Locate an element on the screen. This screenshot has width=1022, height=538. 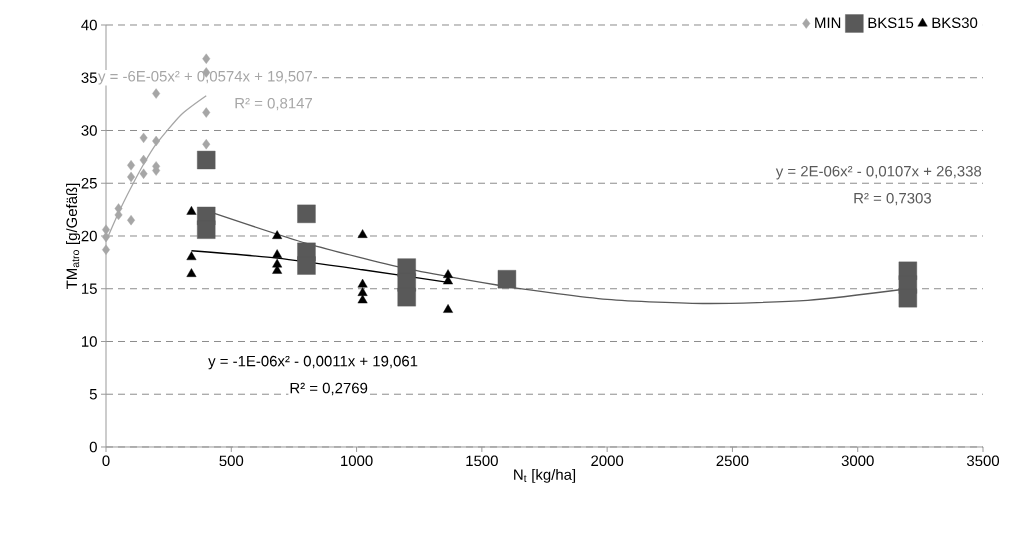
x-tick-label: 1000 is located at coordinates (357, 461).